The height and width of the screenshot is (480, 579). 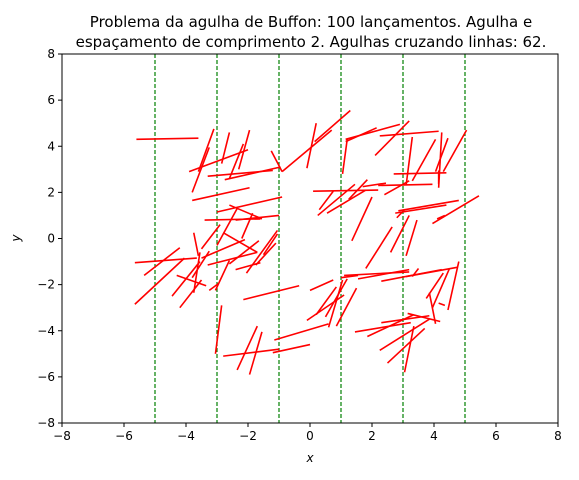 What do you see at coordinates (186, 436) in the screenshot?
I see `x-tick-label: −4` at bounding box center [186, 436].